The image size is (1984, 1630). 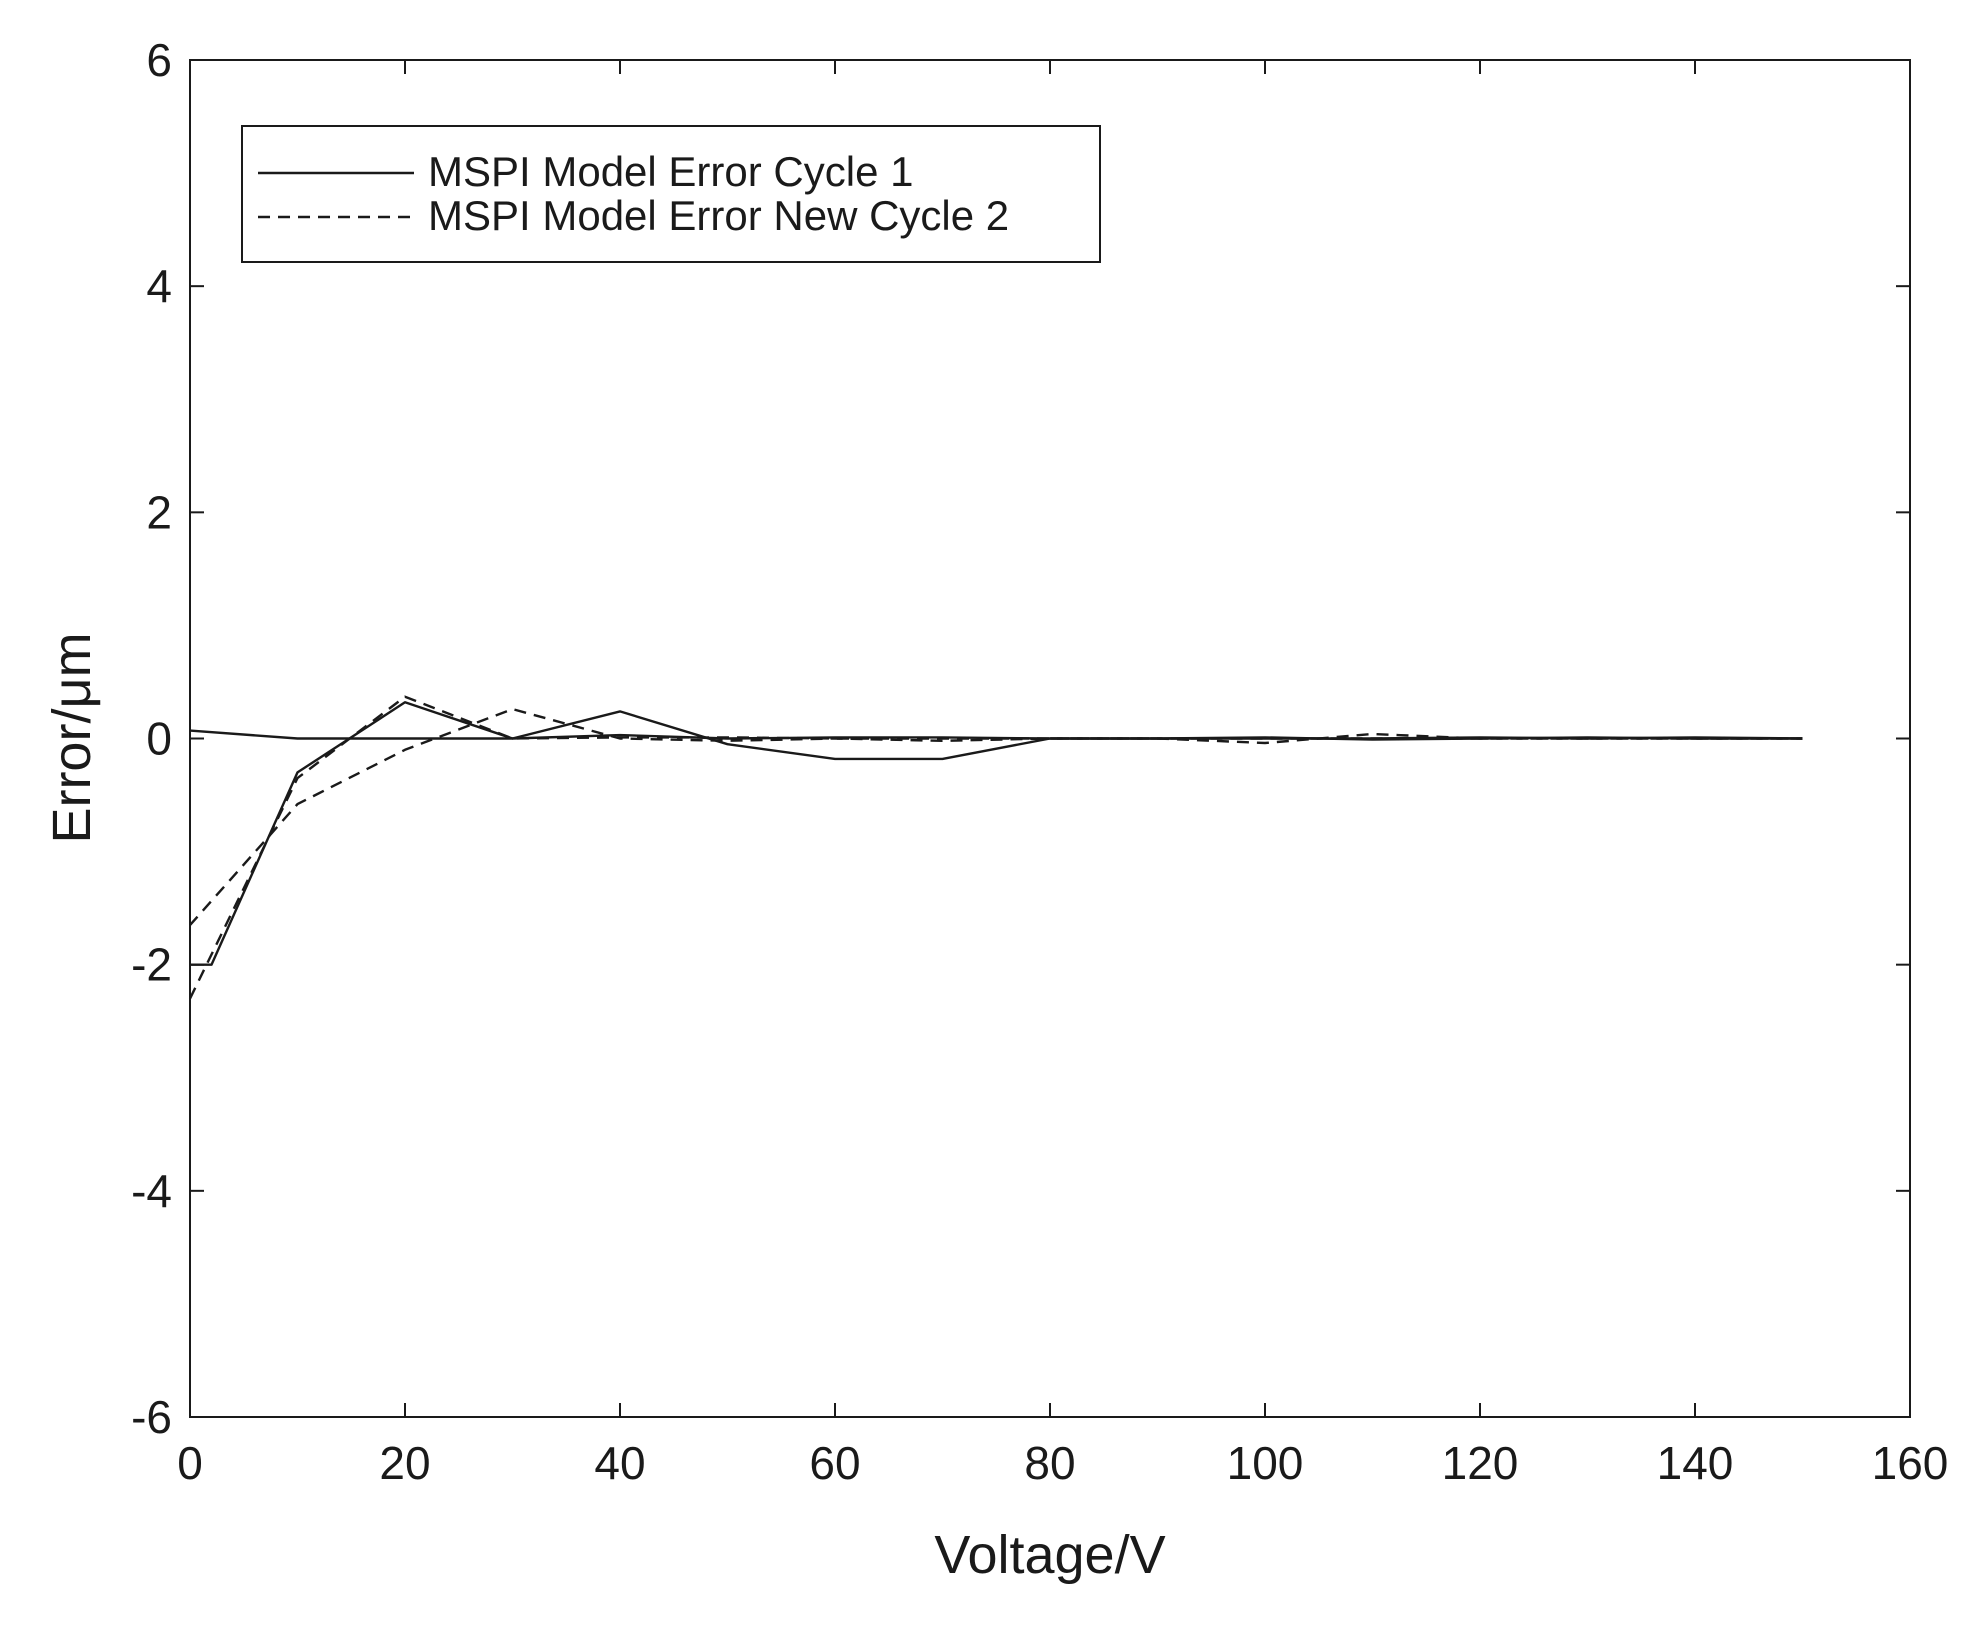 What do you see at coordinates (834, 1463) in the screenshot?
I see `x-tick-label-3: 60` at bounding box center [834, 1463].